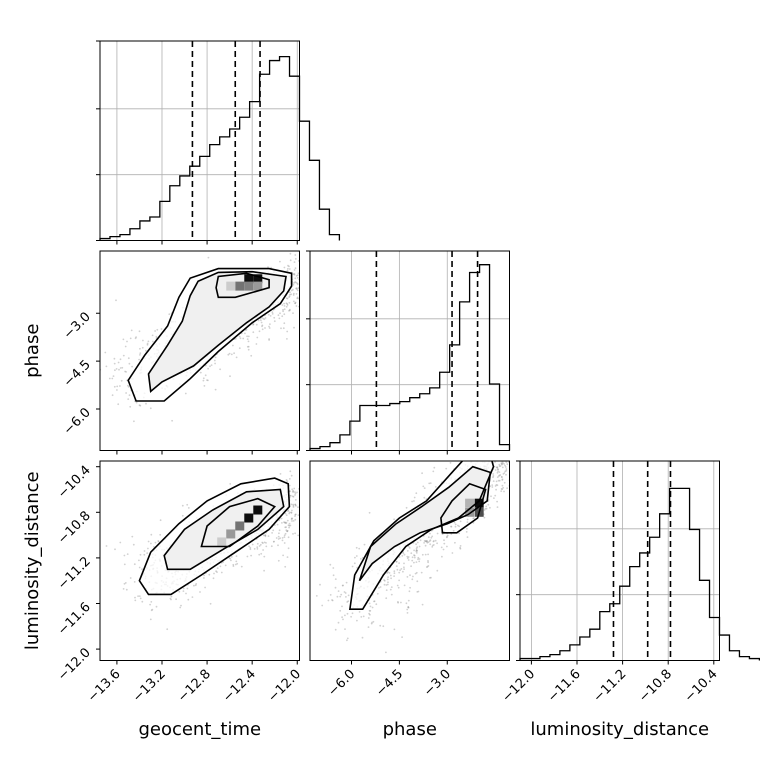 The image size is (760, 760). Describe the element at coordinates (408, 352) in the screenshot. I see `hist-panel-phase` at that location.